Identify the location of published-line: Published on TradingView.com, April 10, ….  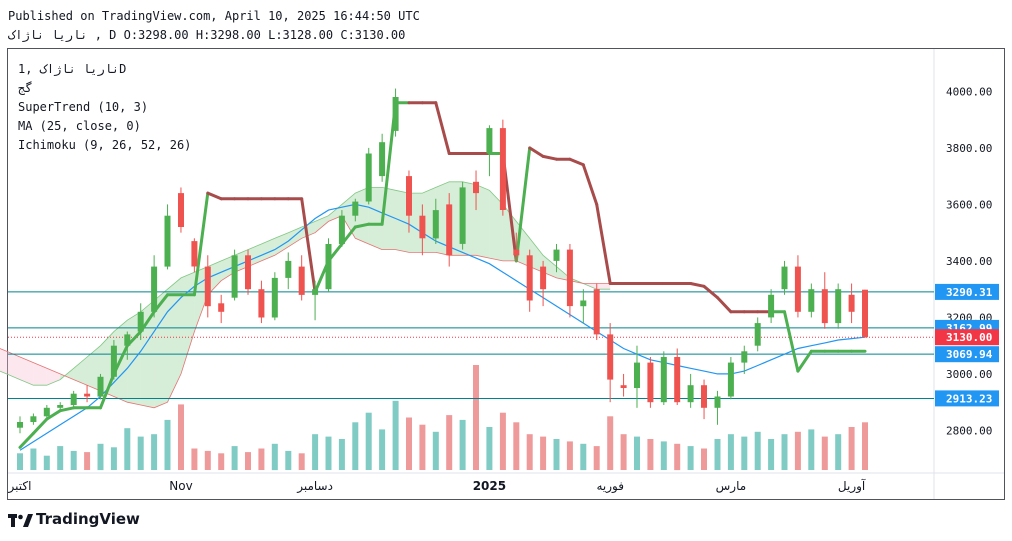
(214, 16).